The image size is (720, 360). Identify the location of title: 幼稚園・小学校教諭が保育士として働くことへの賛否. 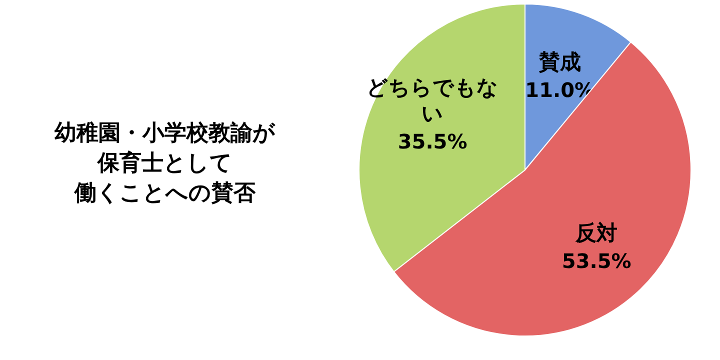
(165, 163).